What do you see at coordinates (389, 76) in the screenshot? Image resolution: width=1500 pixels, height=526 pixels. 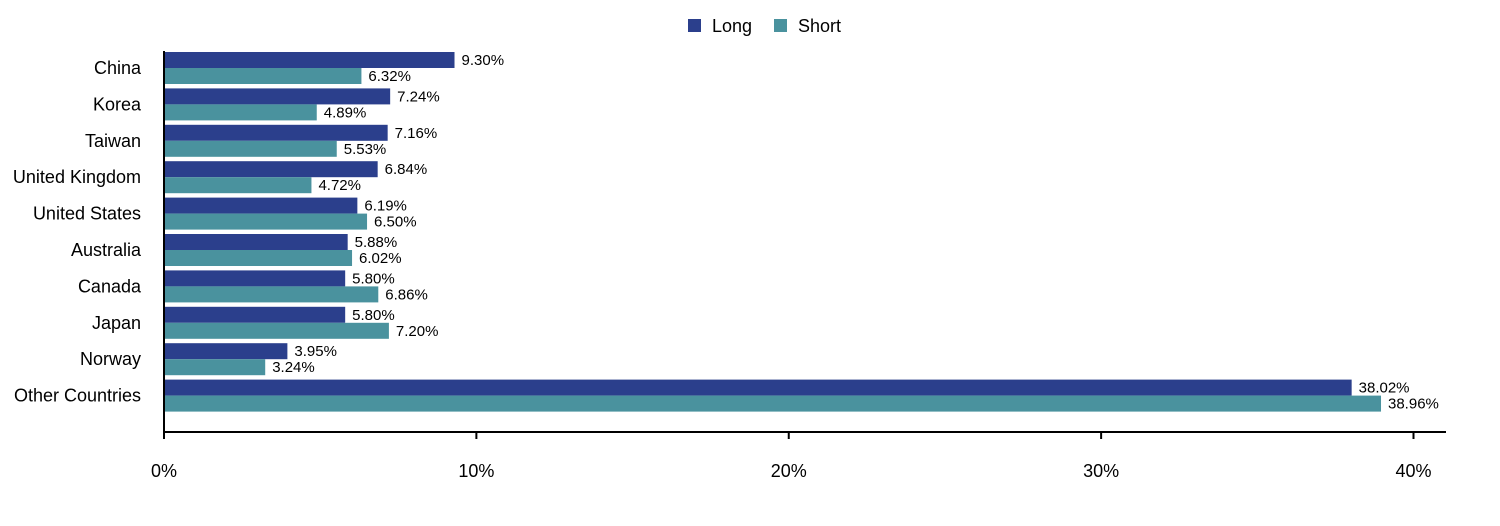 I see `data-label-short: 6.32%` at bounding box center [389, 76].